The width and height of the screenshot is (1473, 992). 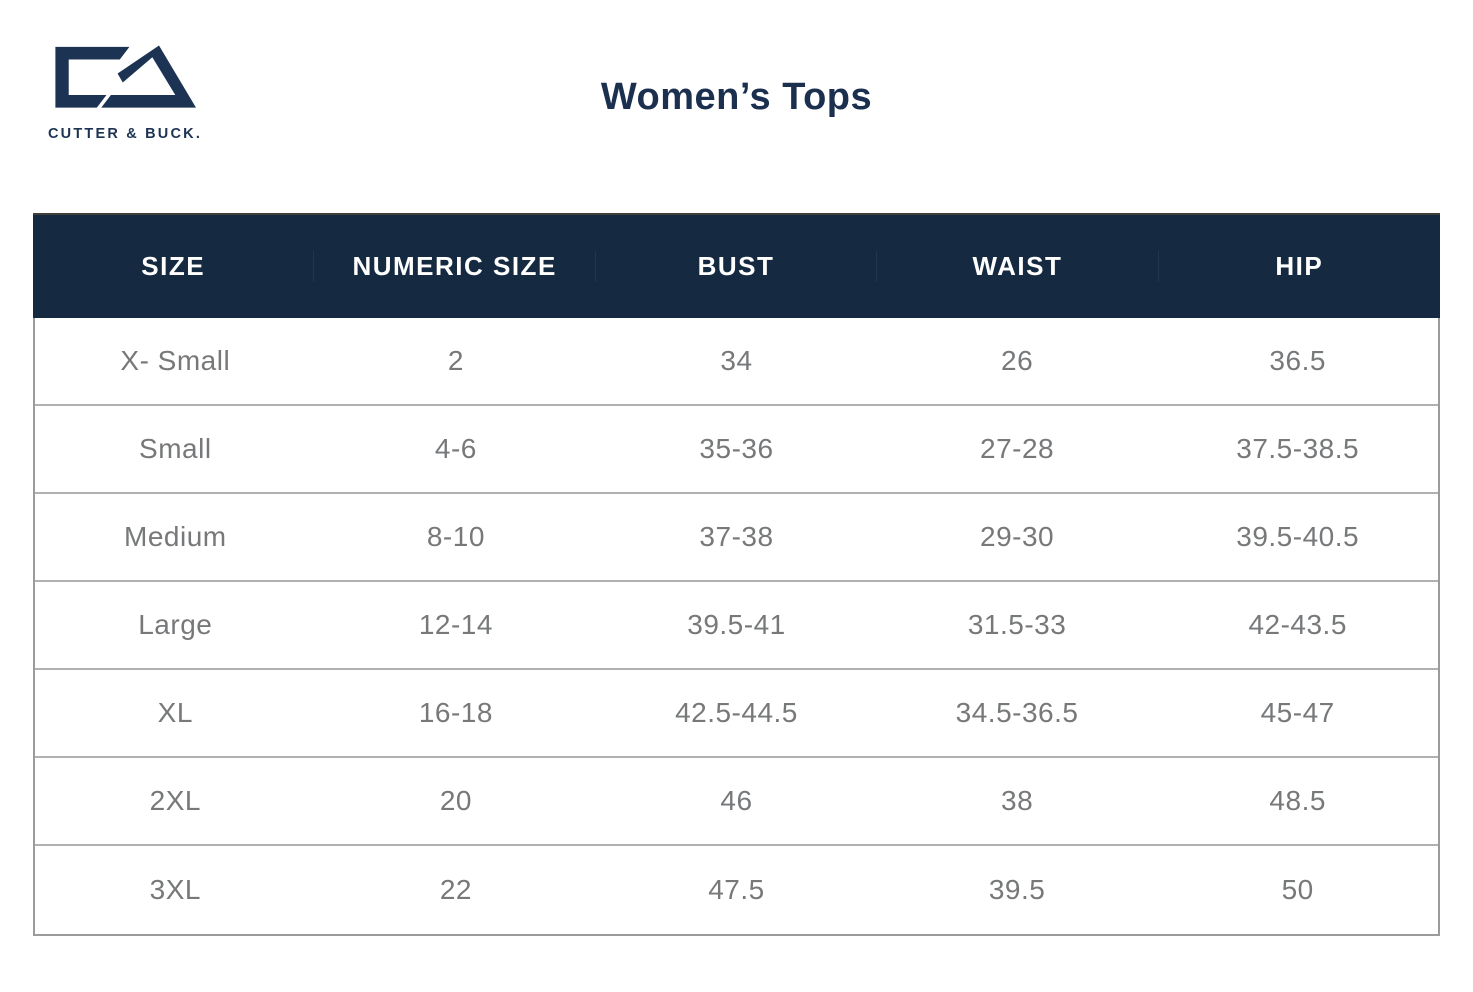 What do you see at coordinates (455, 800) in the screenshot?
I see `cell-numeric-size: 20` at bounding box center [455, 800].